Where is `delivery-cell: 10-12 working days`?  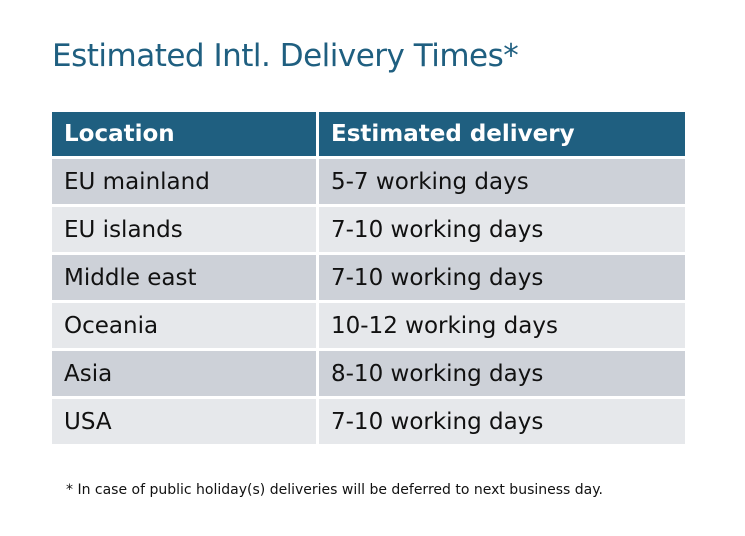 delivery-cell: 10-12 working days is located at coordinates (502, 325).